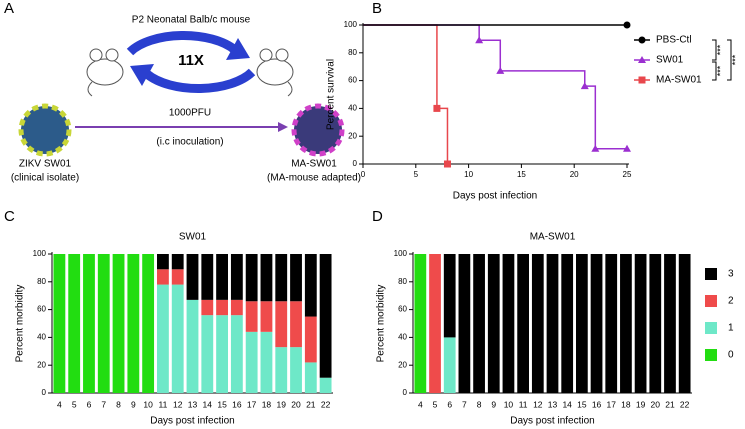 The height and width of the screenshot is (429, 745). Describe the element at coordinates (41, 364) in the screenshot. I see `y-tick-label: 20` at that location.